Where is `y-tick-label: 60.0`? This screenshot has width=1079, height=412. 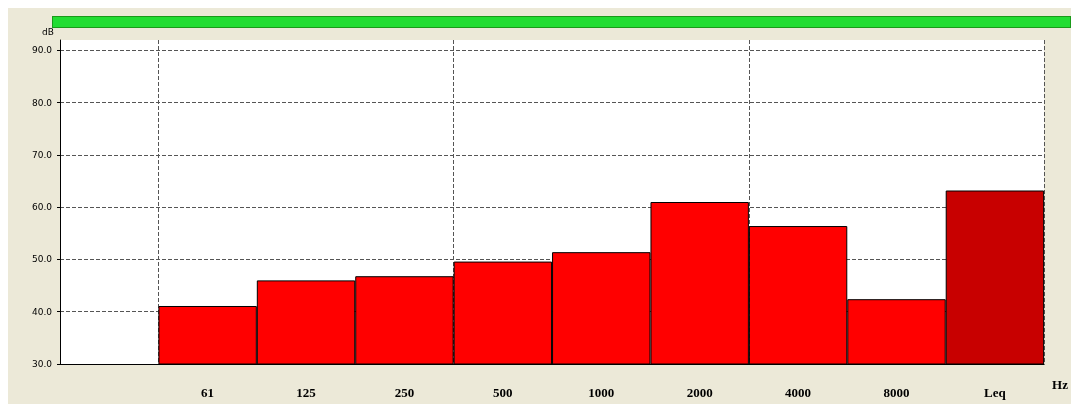 y-tick-label: 60.0 is located at coordinates (42, 207).